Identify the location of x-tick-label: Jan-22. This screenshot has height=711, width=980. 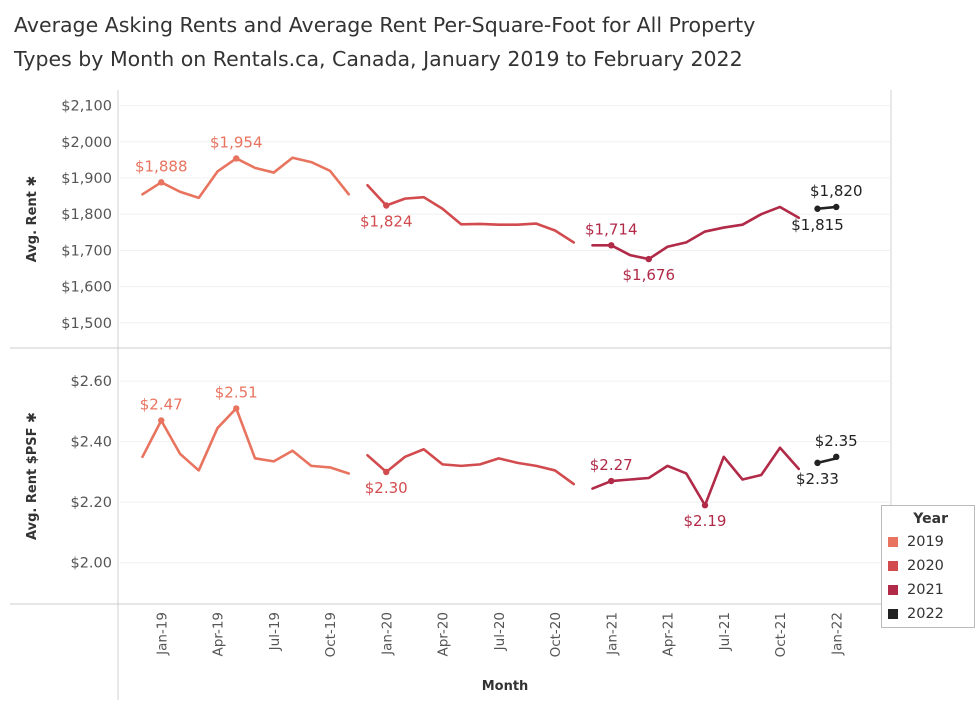
(837, 634).